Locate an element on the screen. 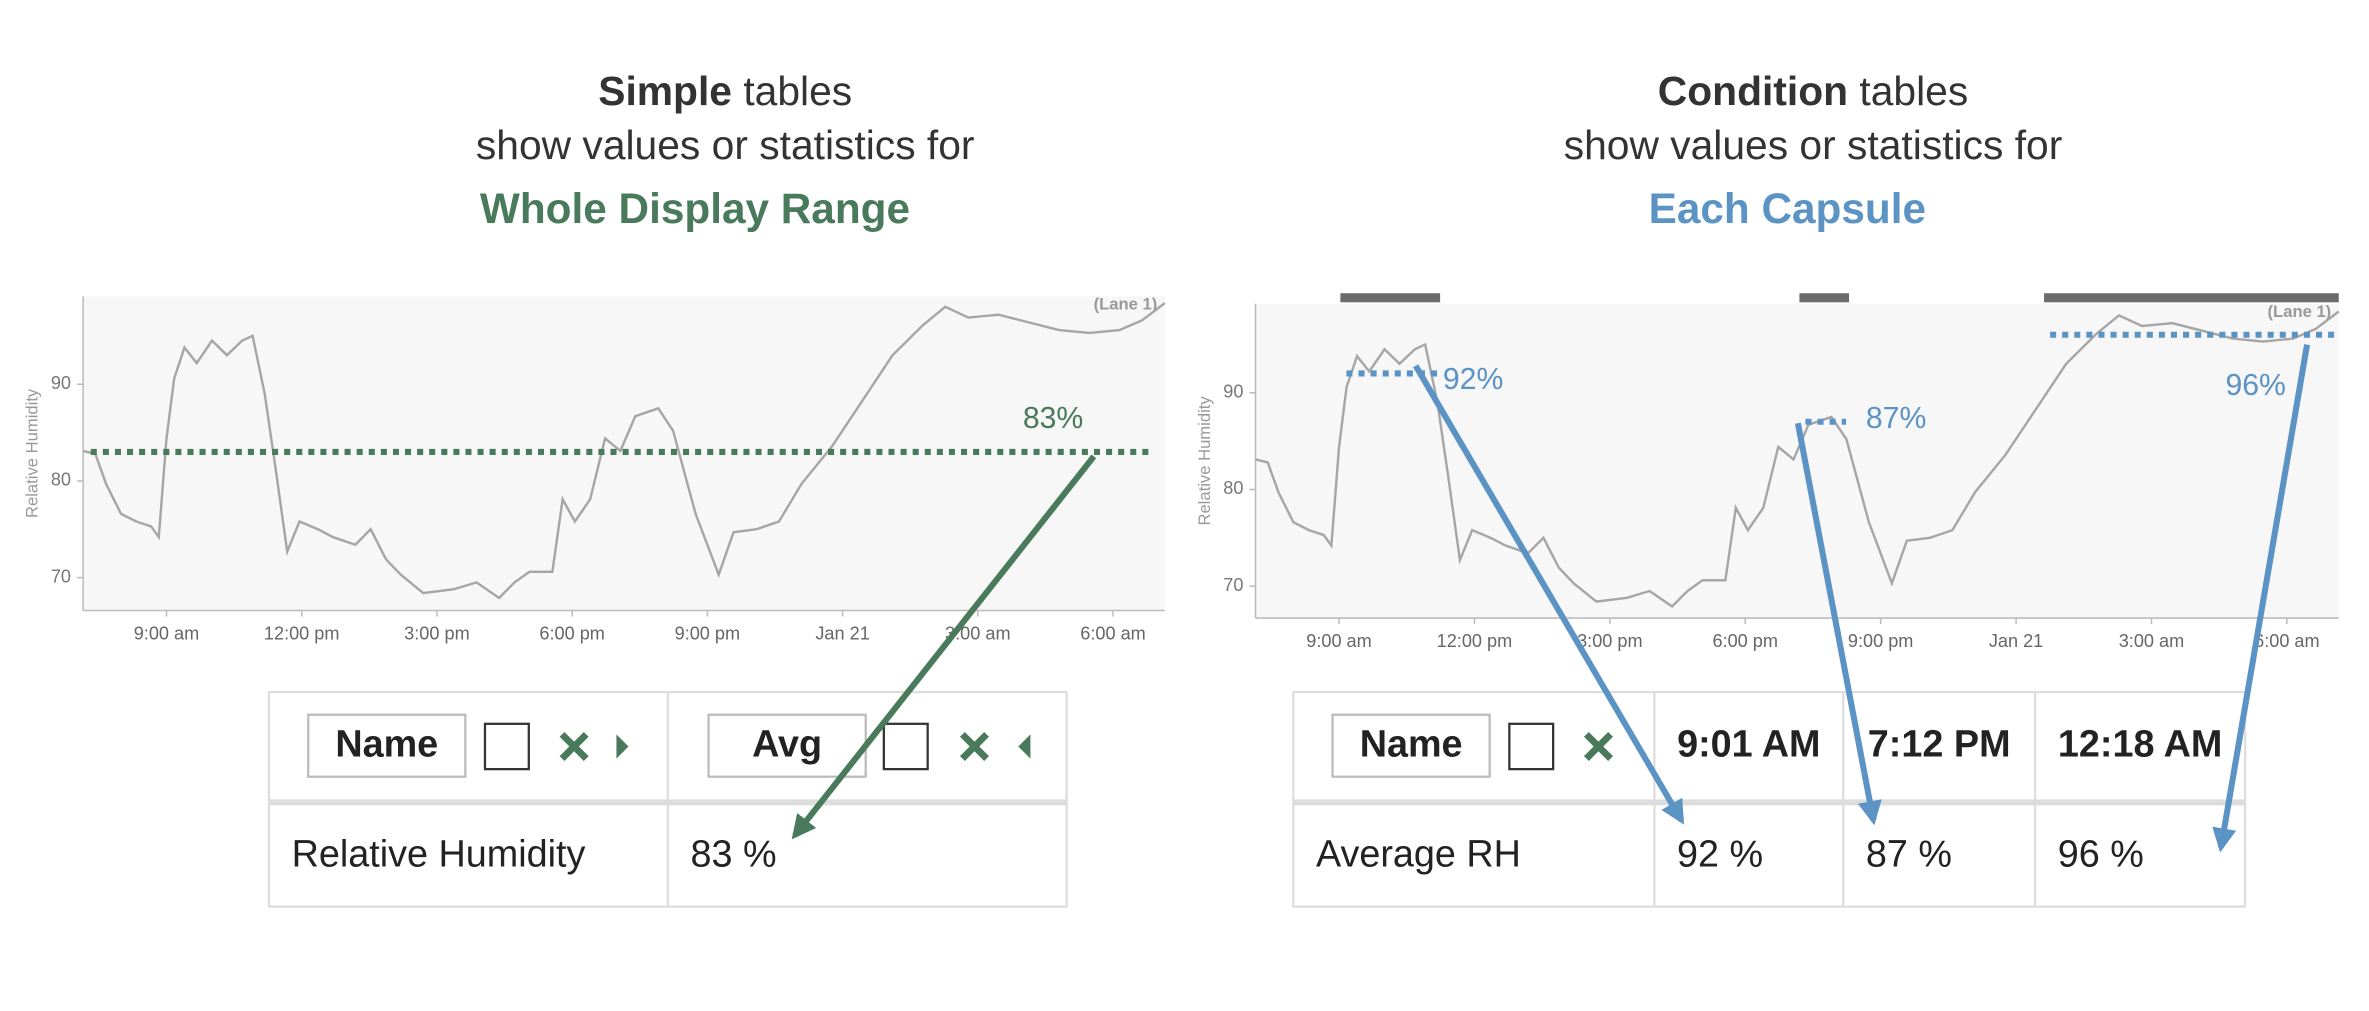  x-tick-label: 3:00 am is located at coordinates (2151, 641).